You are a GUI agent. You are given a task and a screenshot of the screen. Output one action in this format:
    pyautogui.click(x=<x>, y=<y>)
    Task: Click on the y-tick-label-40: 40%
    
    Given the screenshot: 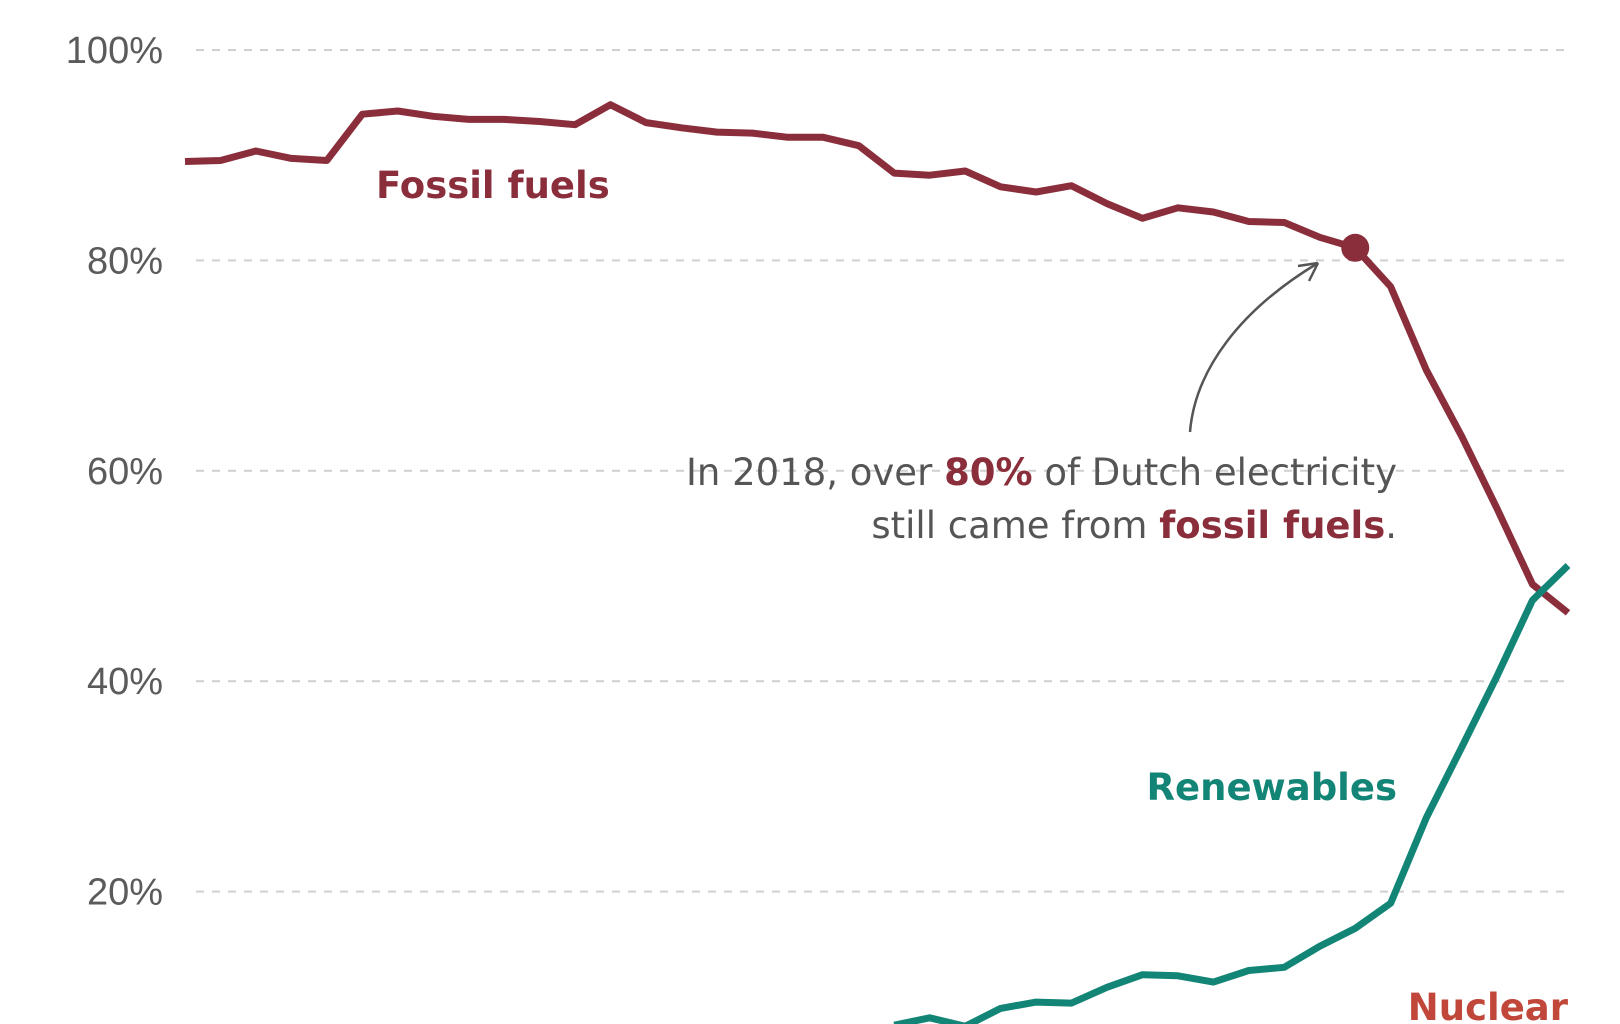 What is the action you would take?
    pyautogui.click(x=125, y=682)
    